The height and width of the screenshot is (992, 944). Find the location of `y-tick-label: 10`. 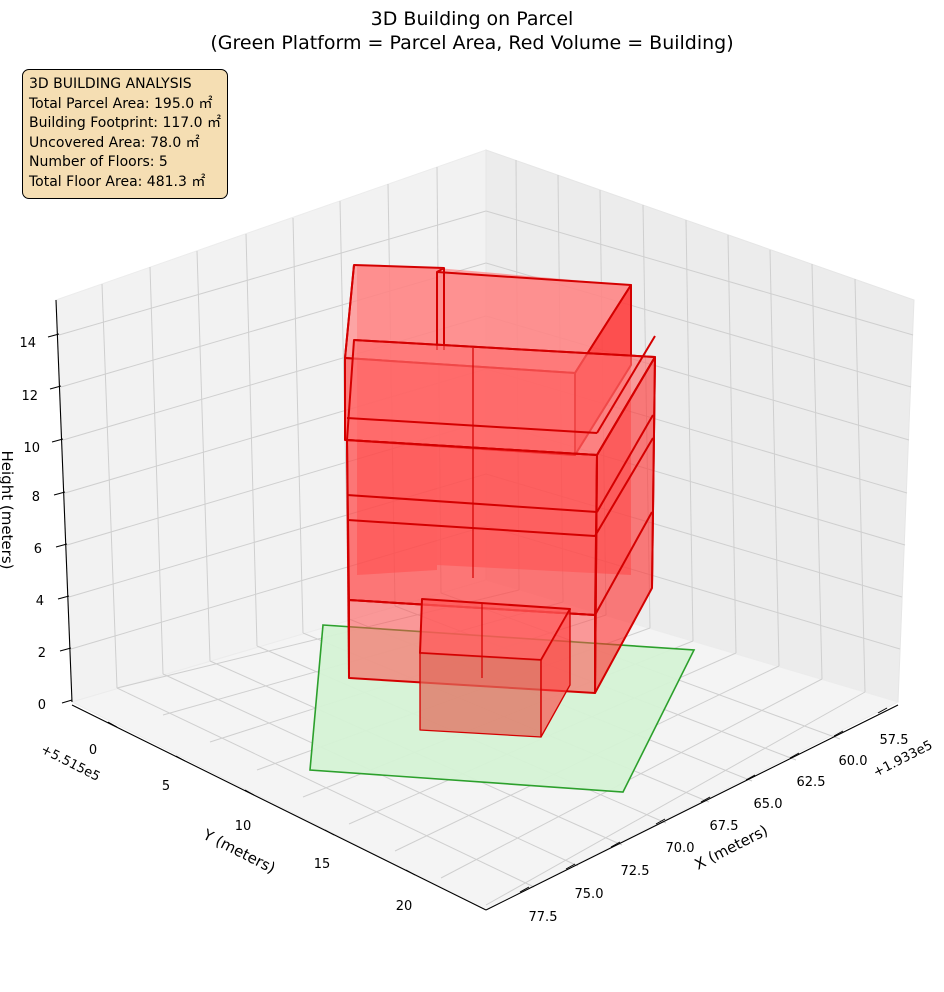

y-tick-label: 10 is located at coordinates (243, 826).